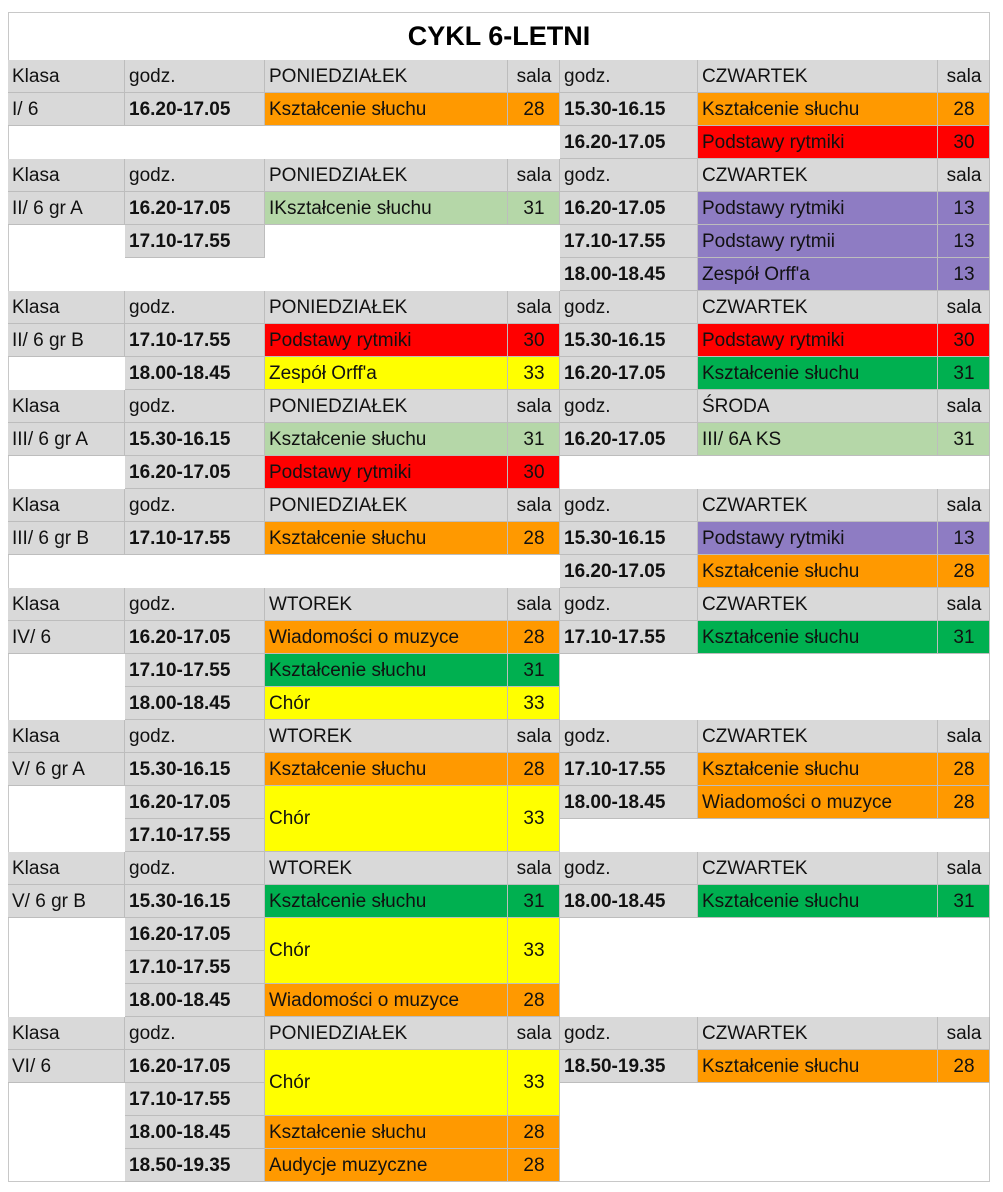 Image resolution: width=1003 pixels, height=1192 pixels. Describe the element at coordinates (964, 538) in the screenshot. I see `room: 13` at that location.